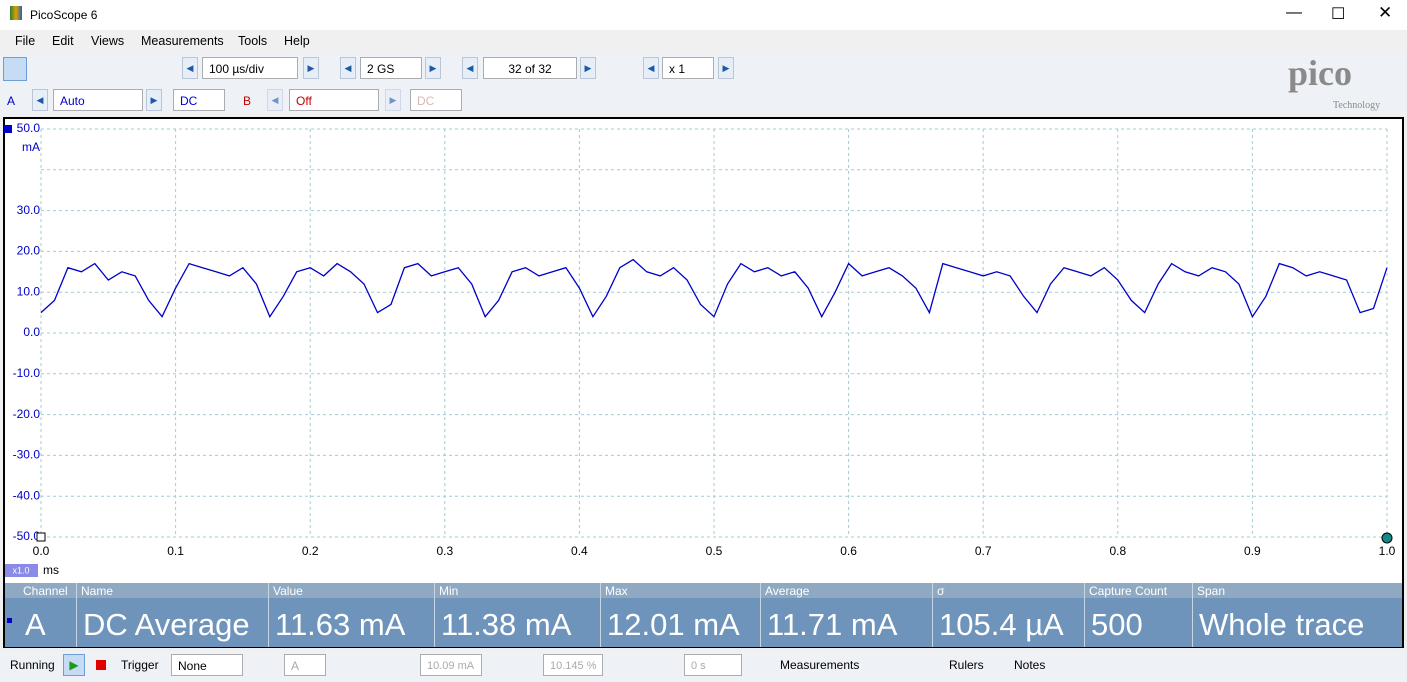 The height and width of the screenshot is (682, 1407). I want to click on menu-item: Help, so click(297, 41).